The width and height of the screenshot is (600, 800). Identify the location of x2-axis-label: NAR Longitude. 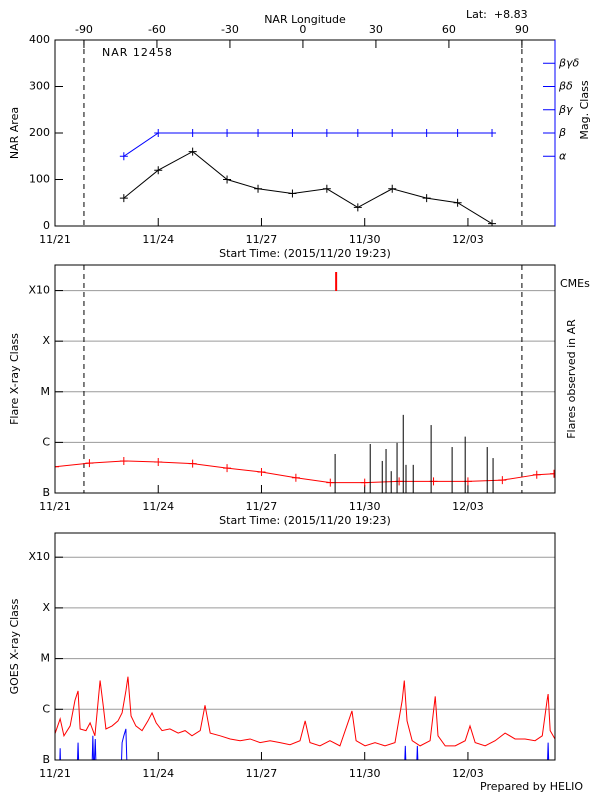
(305, 19).